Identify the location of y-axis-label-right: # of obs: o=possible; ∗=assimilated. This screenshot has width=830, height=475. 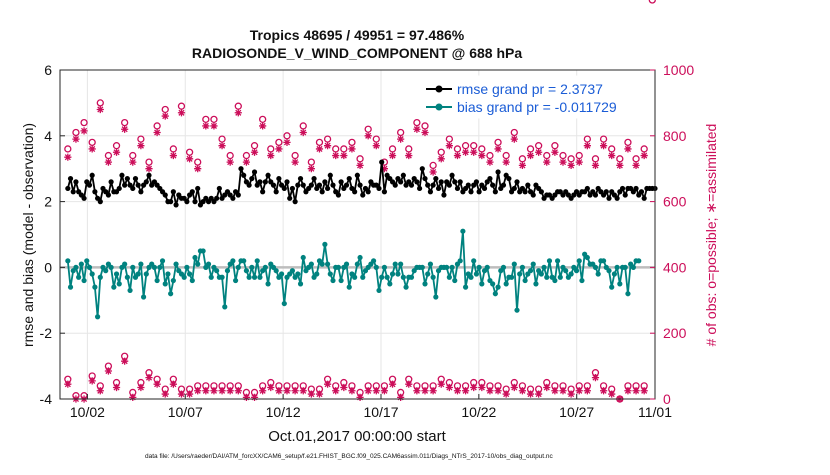
(711, 235).